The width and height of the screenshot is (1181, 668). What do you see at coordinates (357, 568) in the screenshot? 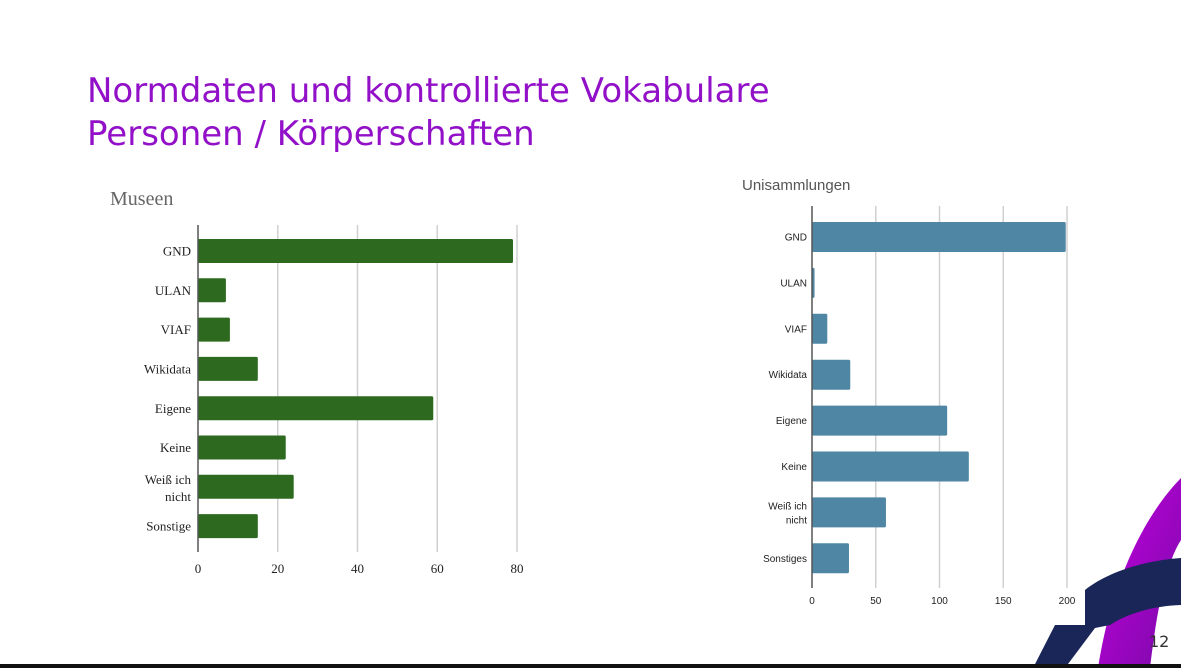
I see `x-tick-label: 40` at bounding box center [357, 568].